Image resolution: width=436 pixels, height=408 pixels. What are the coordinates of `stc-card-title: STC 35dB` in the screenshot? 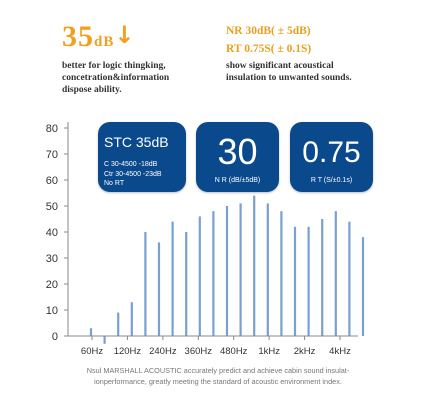 It's located at (136, 142).